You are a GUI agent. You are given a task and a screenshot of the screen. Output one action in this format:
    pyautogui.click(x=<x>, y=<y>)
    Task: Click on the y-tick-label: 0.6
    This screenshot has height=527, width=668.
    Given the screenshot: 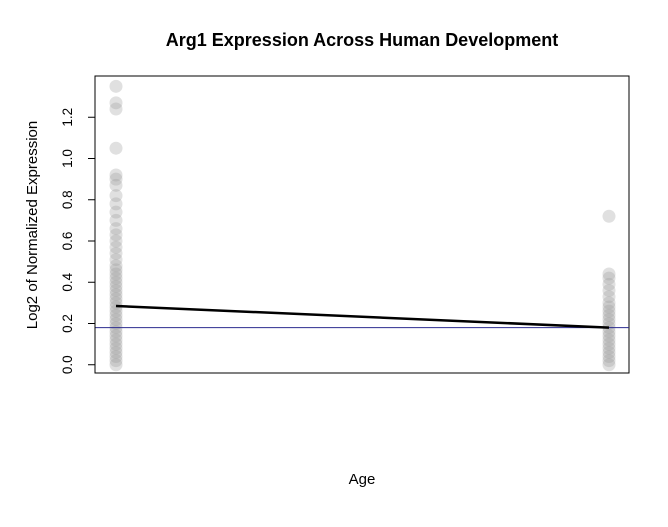 What is the action you would take?
    pyautogui.click(x=67, y=241)
    